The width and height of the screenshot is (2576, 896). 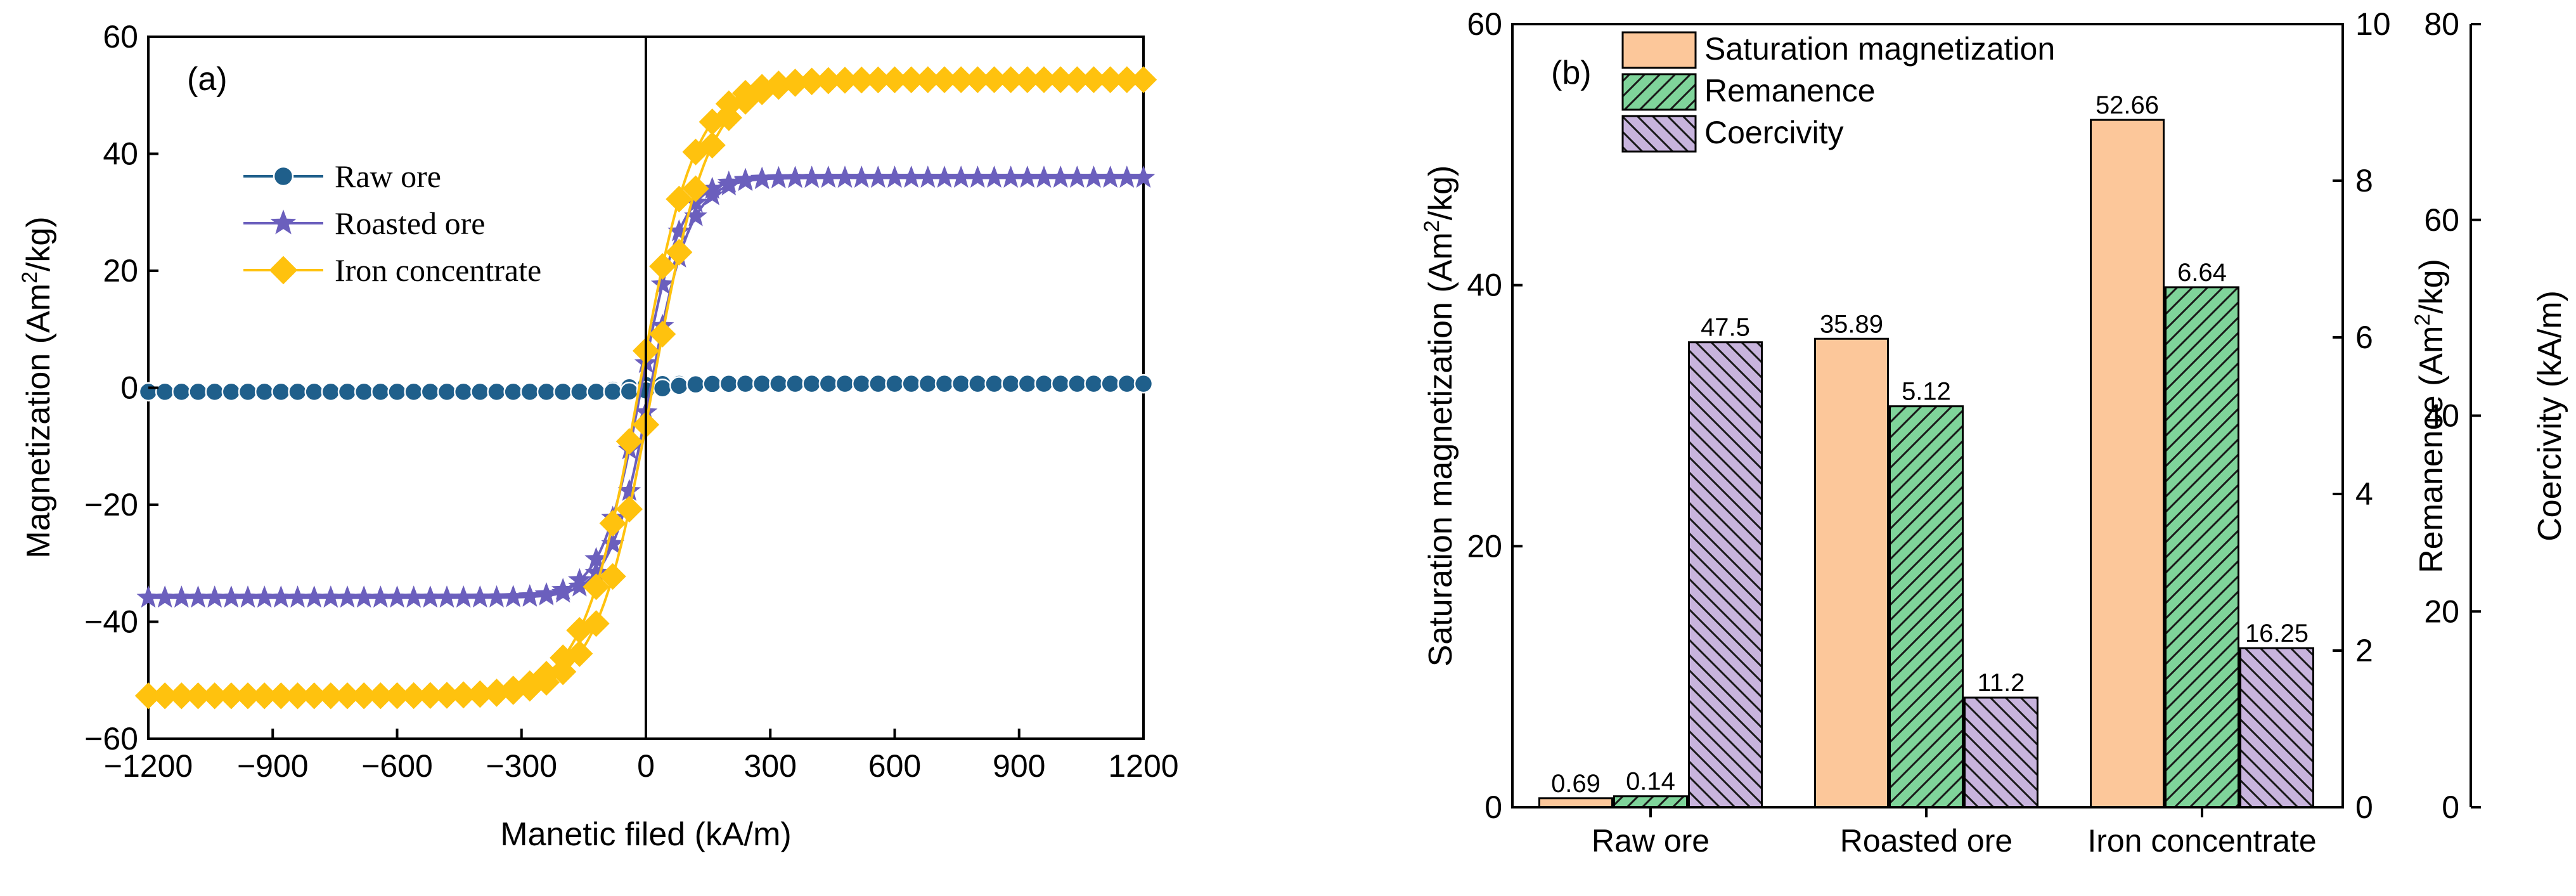 I want to click on y-tick-label: 60, so click(x=120, y=37).